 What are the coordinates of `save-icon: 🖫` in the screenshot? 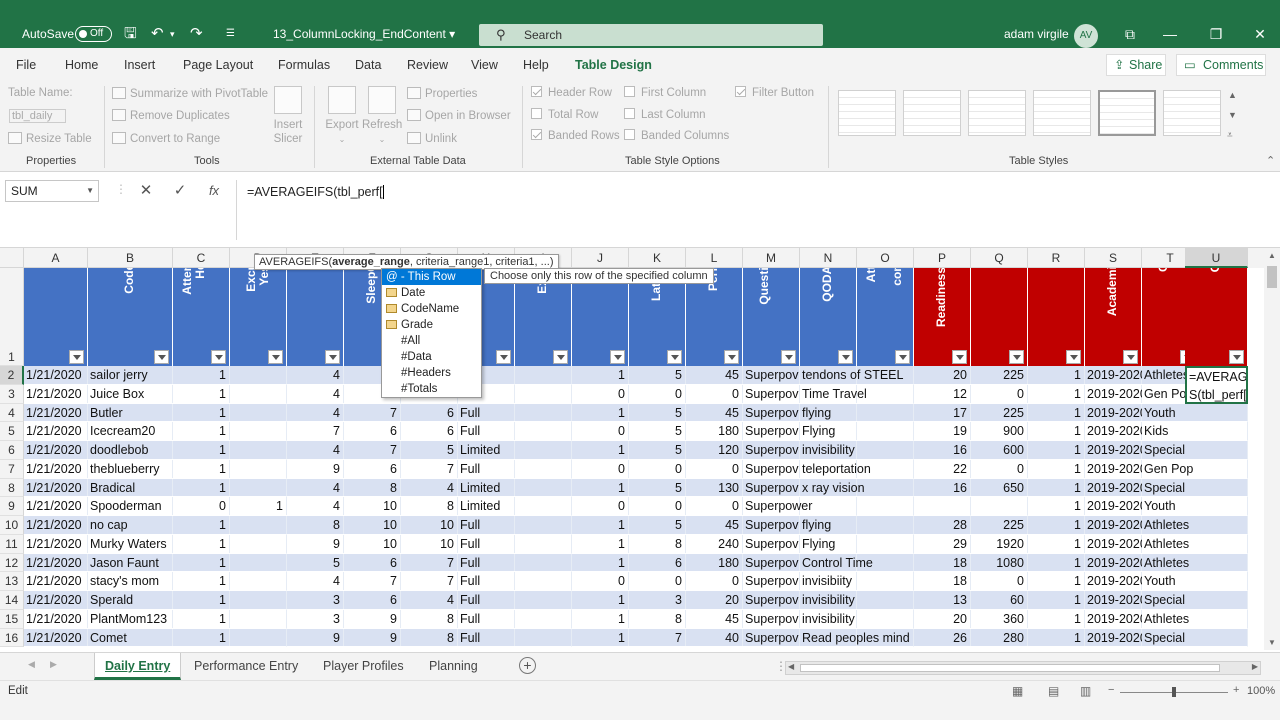 It's located at (130, 33).